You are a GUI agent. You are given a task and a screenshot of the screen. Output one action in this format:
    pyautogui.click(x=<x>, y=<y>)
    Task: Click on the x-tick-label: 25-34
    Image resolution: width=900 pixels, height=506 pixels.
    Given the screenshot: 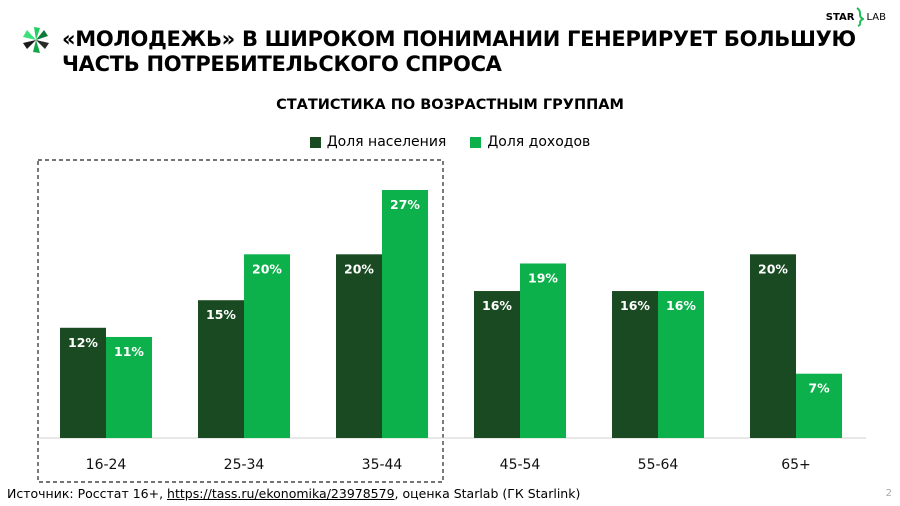 What is the action you would take?
    pyautogui.click(x=244, y=465)
    